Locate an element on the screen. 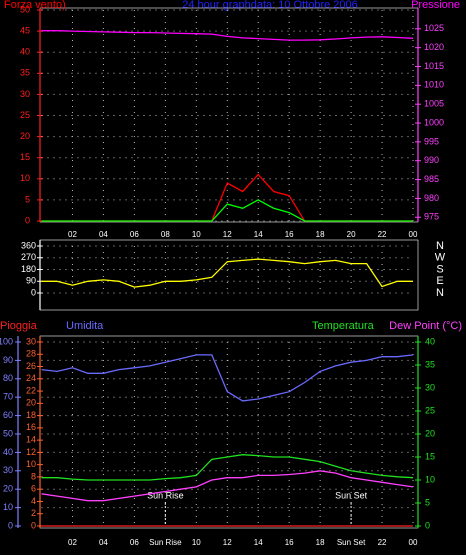 The height and width of the screenshot is (555, 466). y-tick-label: 45 is located at coordinates (25, 30).